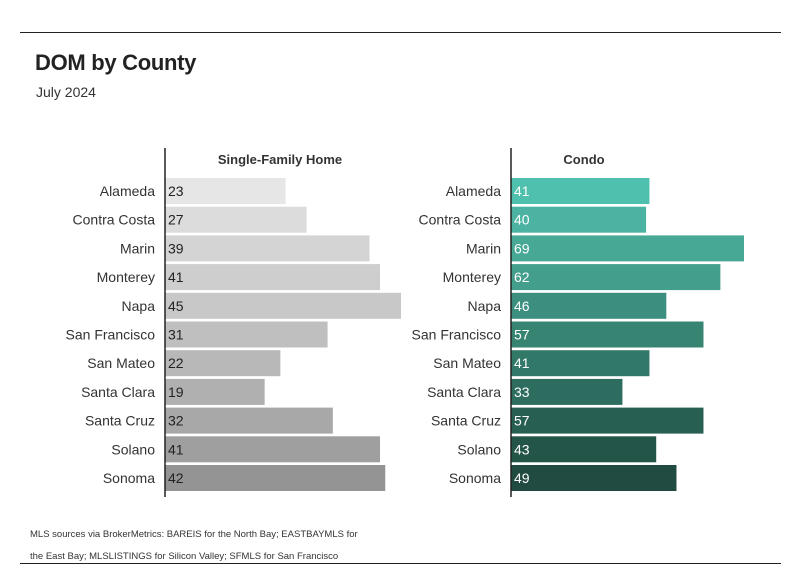  What do you see at coordinates (66, 92) in the screenshot?
I see `chart-subtitle: July 2024` at bounding box center [66, 92].